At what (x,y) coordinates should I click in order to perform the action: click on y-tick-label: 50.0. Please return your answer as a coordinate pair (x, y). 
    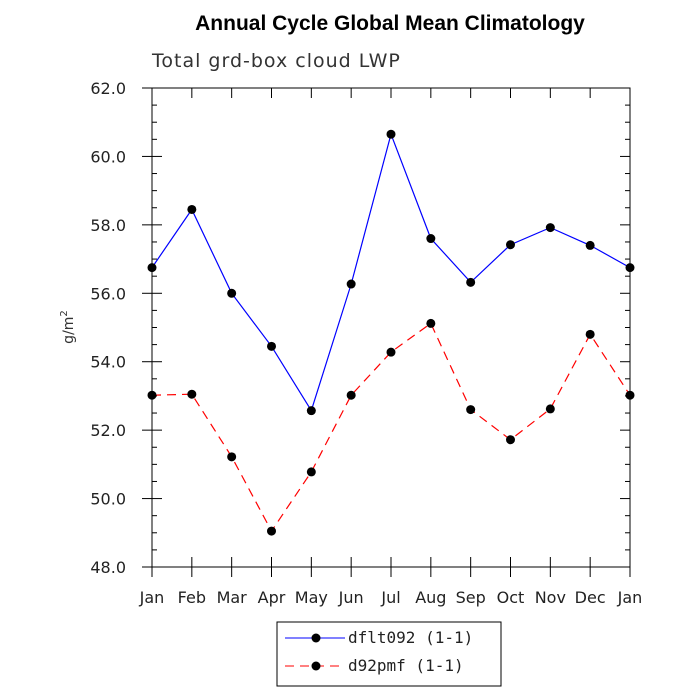
    Looking at the image, I should click on (108, 499).